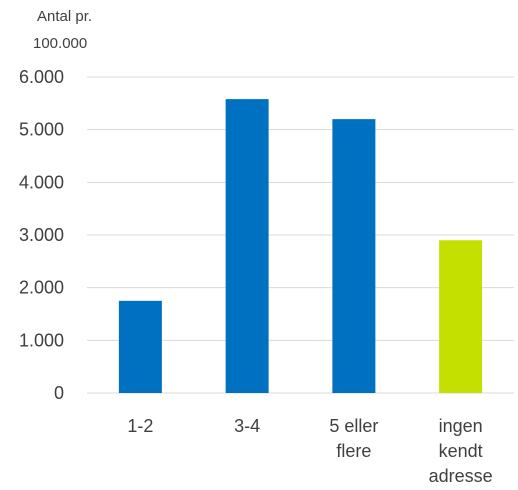 The image size is (518, 490). I want to click on x-category-label: kendt, so click(461, 451).